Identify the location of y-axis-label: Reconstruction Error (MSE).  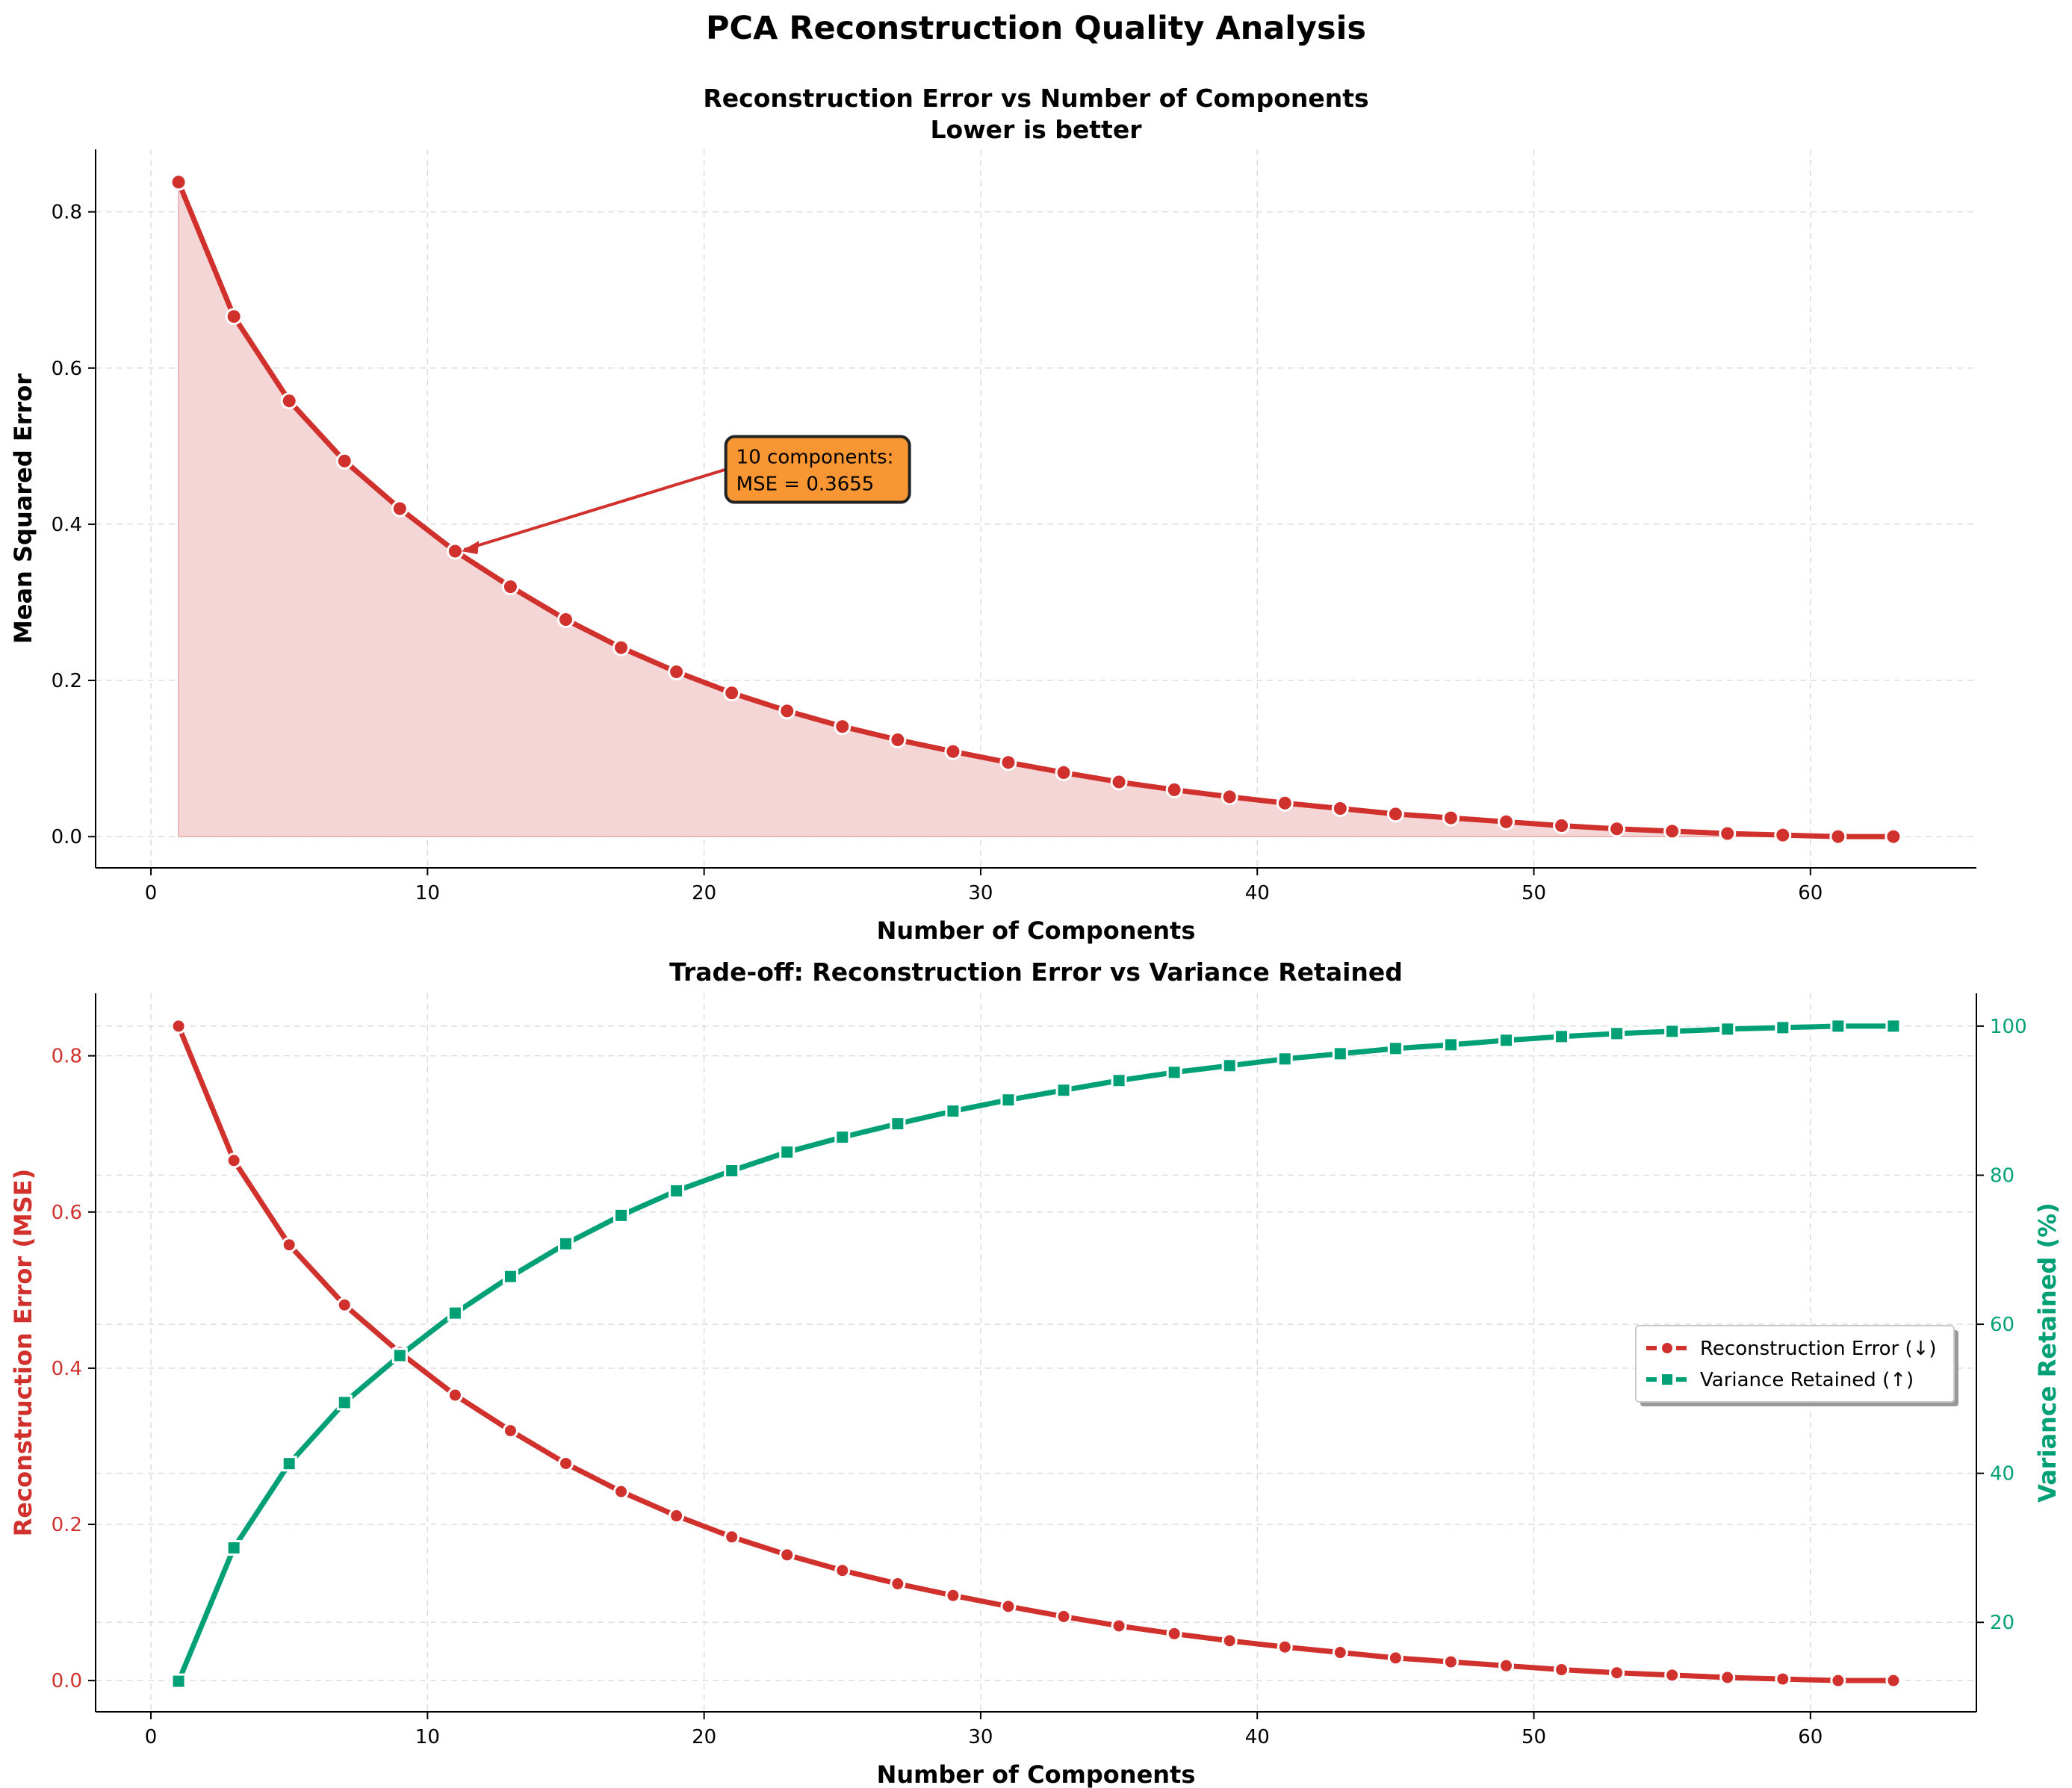
(23, 1352).